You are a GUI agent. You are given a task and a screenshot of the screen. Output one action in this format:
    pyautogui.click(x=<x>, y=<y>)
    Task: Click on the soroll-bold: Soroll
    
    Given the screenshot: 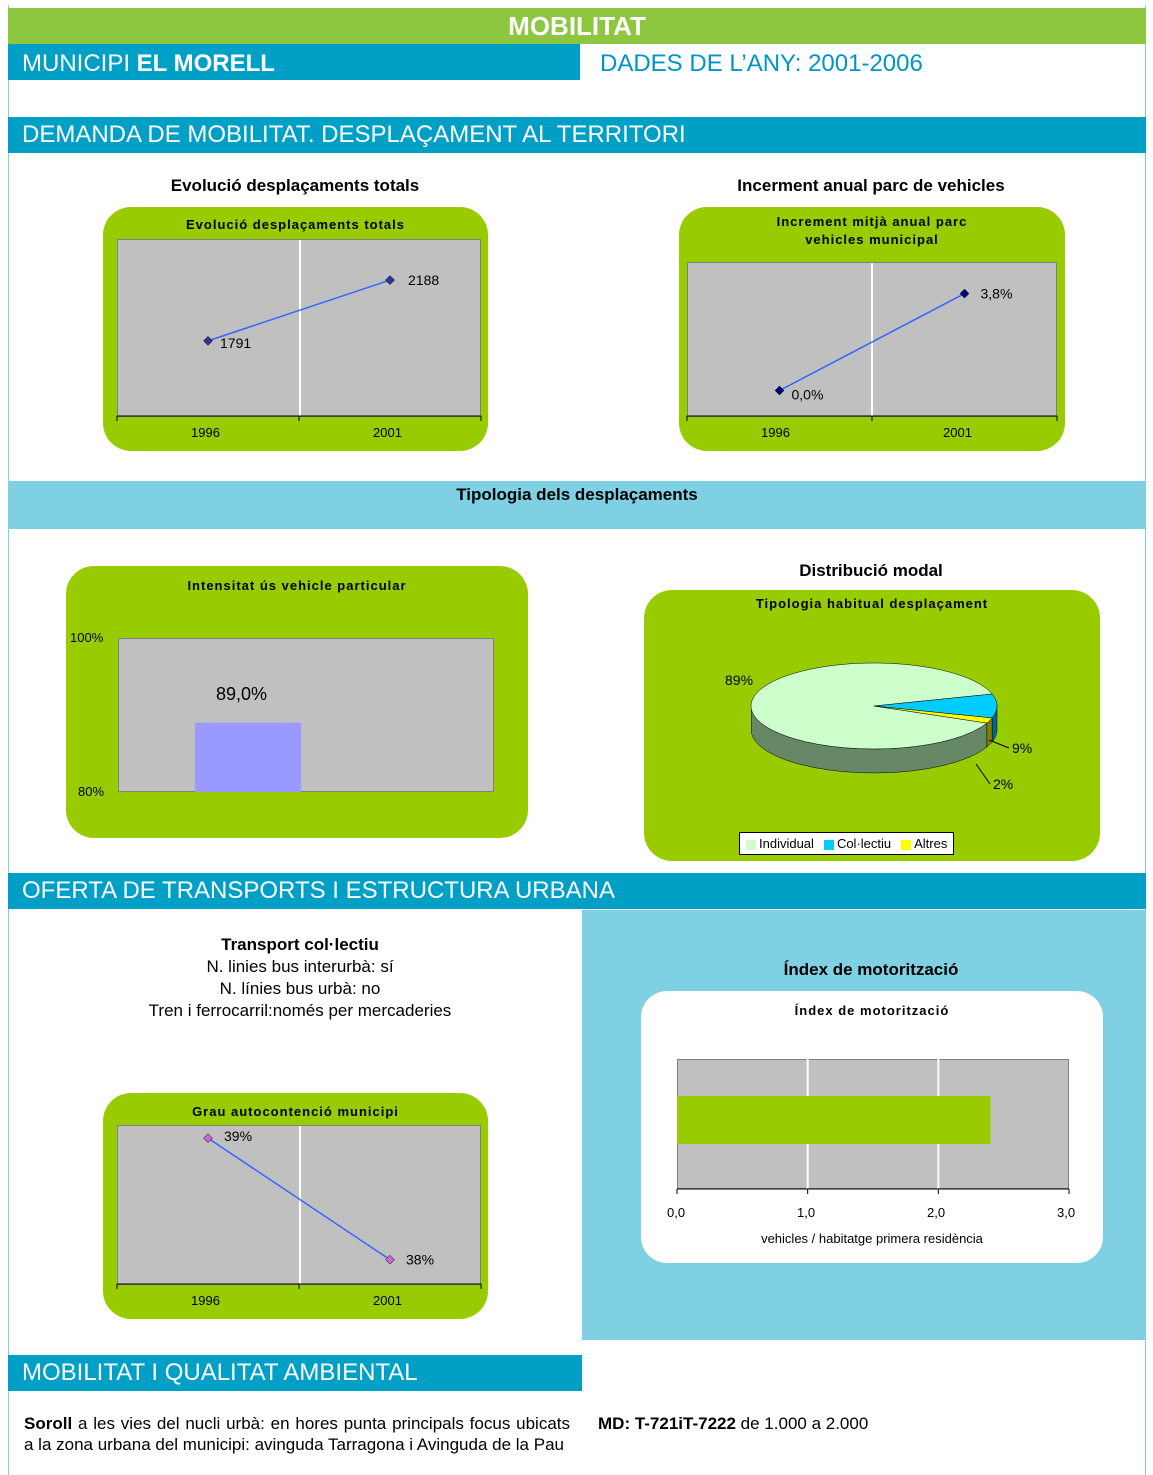 What is the action you would take?
    pyautogui.click(x=48, y=1423)
    